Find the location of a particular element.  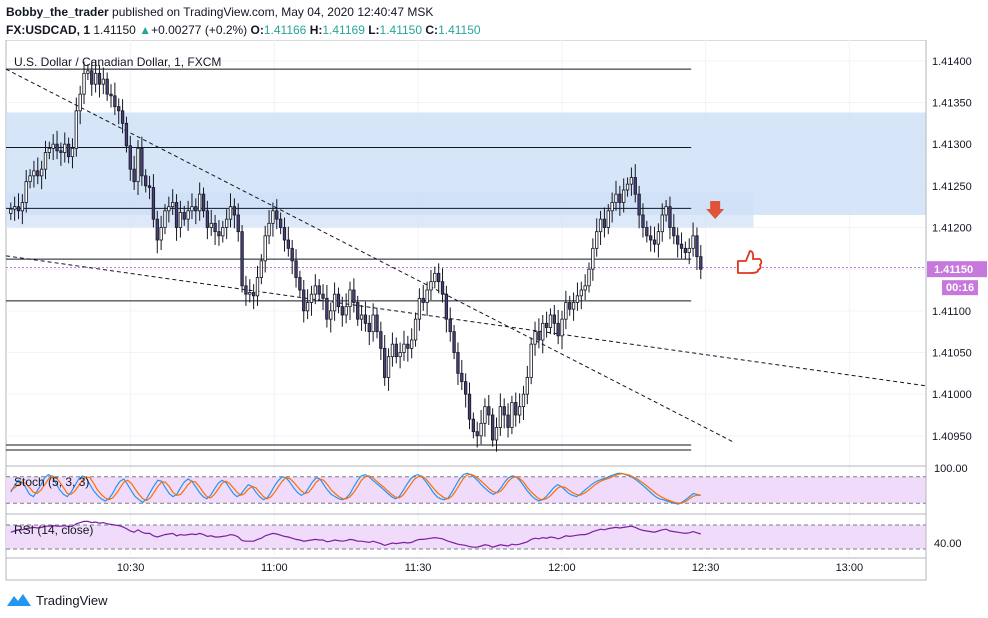

high-label: H: is located at coordinates (316, 30).